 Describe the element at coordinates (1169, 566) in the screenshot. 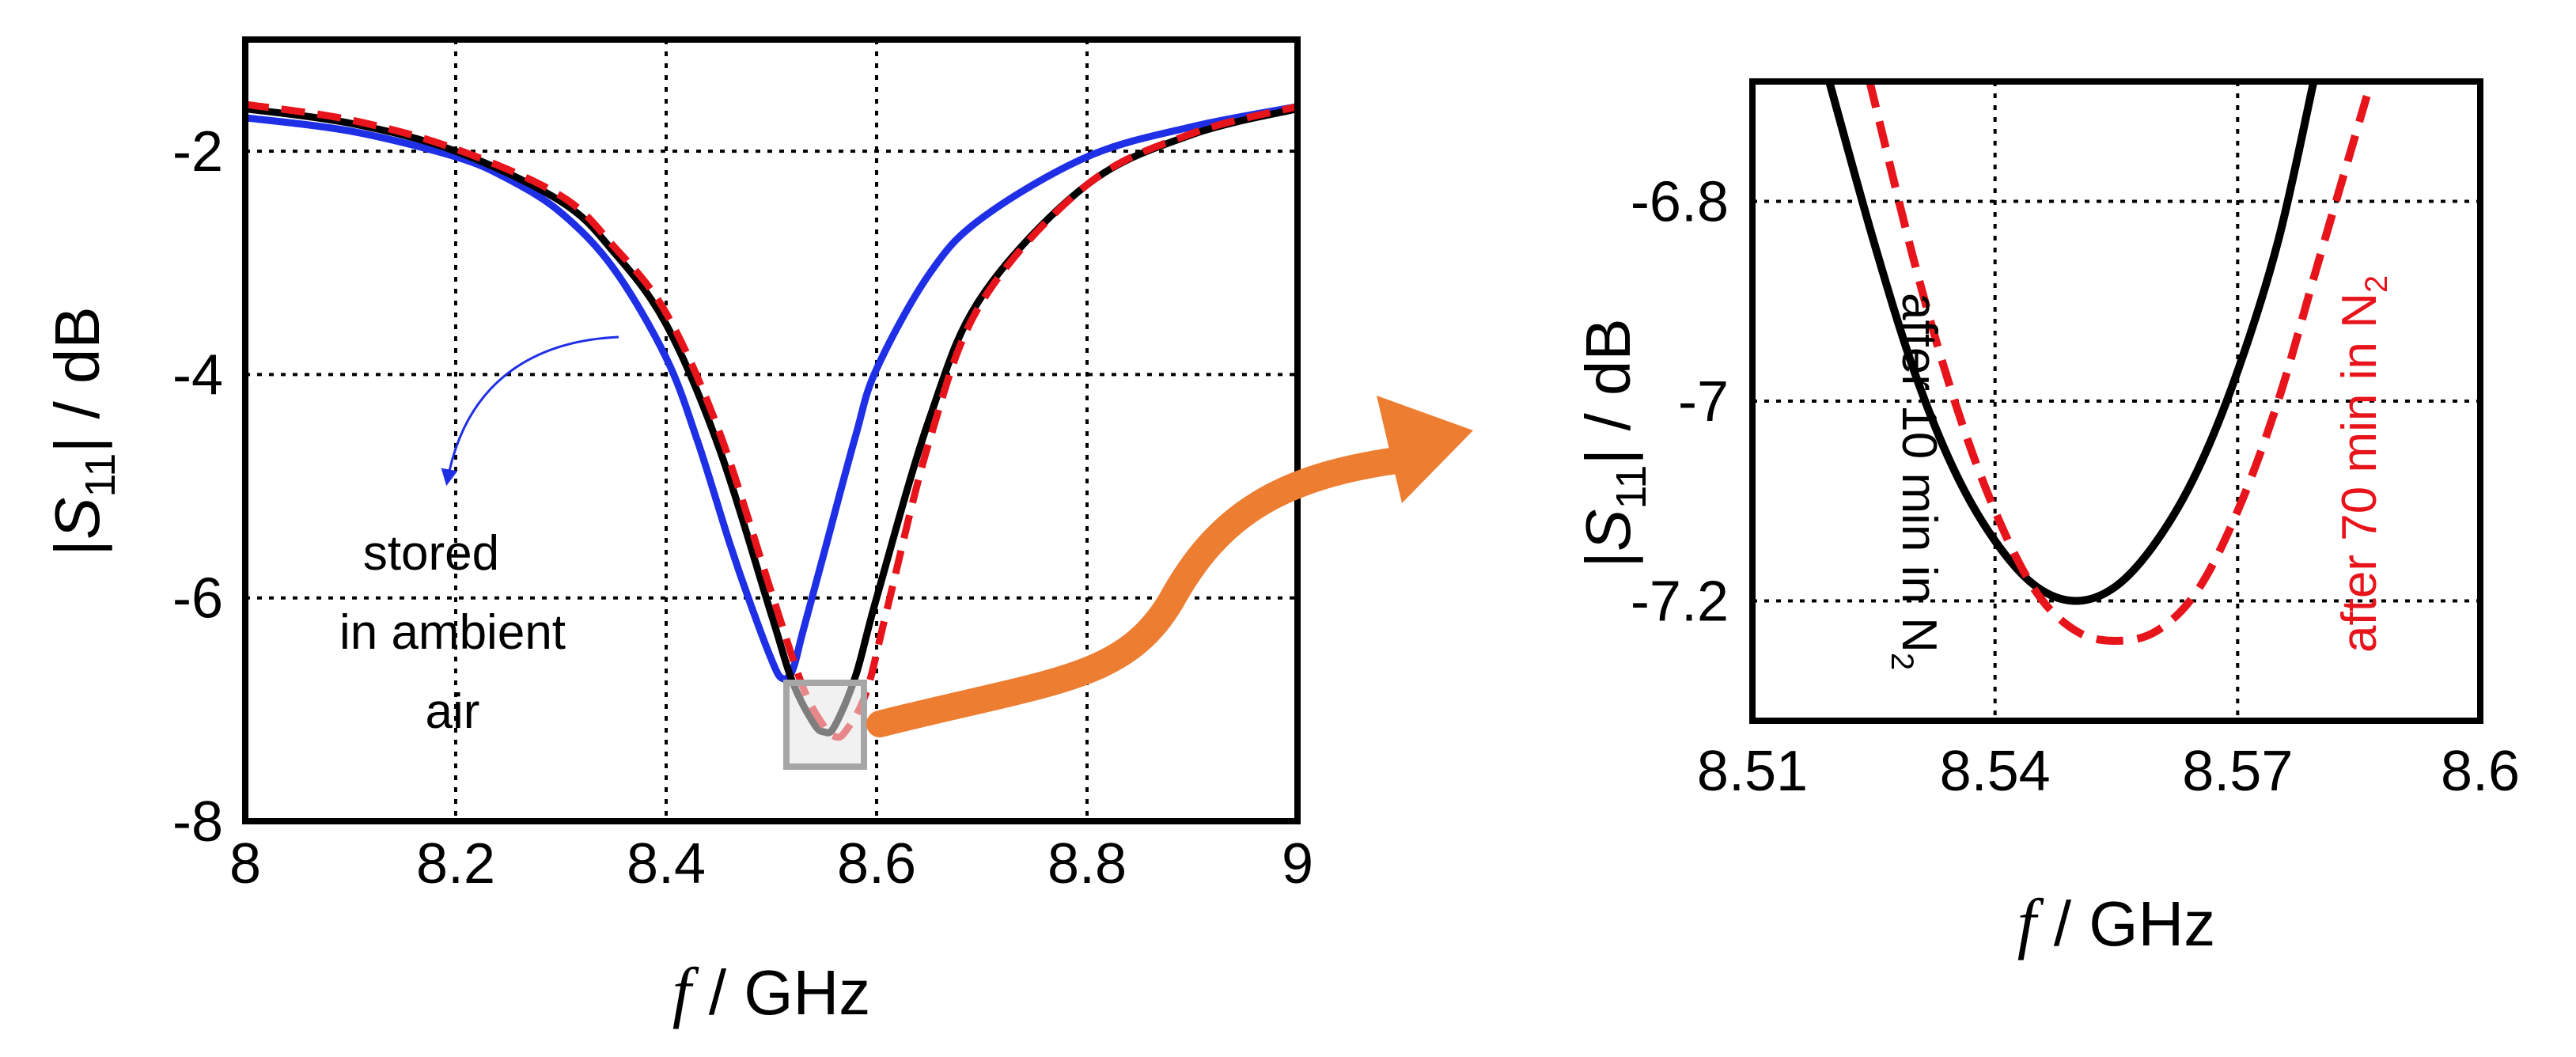

I see `zoom-connector-arrow` at that location.